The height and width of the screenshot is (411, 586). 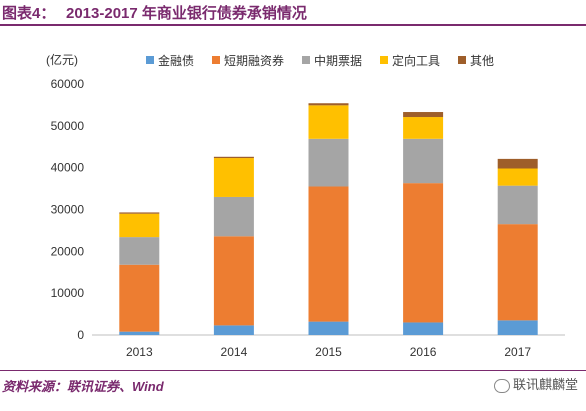 What do you see at coordinates (68, 168) in the screenshot?
I see `y-tick-label: 40000` at bounding box center [68, 168].